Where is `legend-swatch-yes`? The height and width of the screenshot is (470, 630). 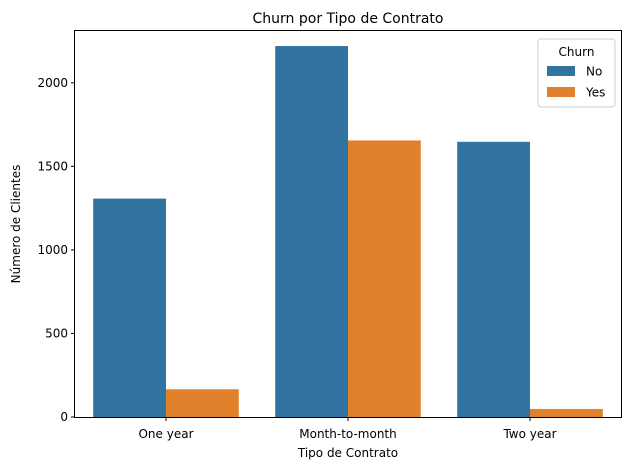 legend-swatch-yes is located at coordinates (561, 92).